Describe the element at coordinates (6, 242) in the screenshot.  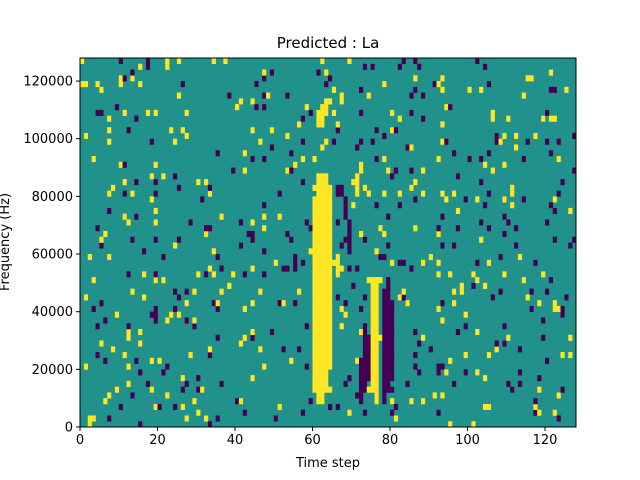
I see `y-axis-label: Frequency (Hz)` at that location.